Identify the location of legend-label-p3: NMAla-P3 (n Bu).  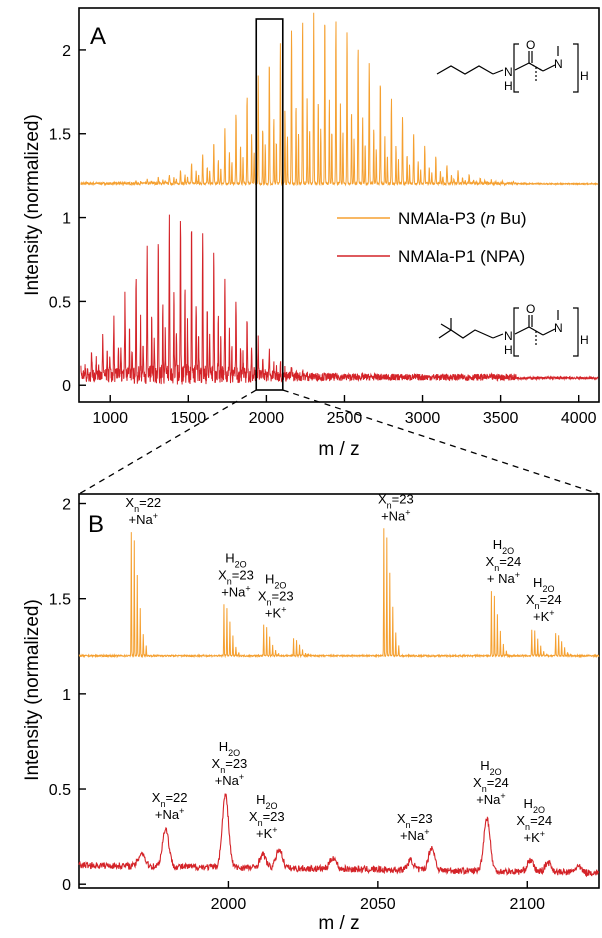
(462, 218).